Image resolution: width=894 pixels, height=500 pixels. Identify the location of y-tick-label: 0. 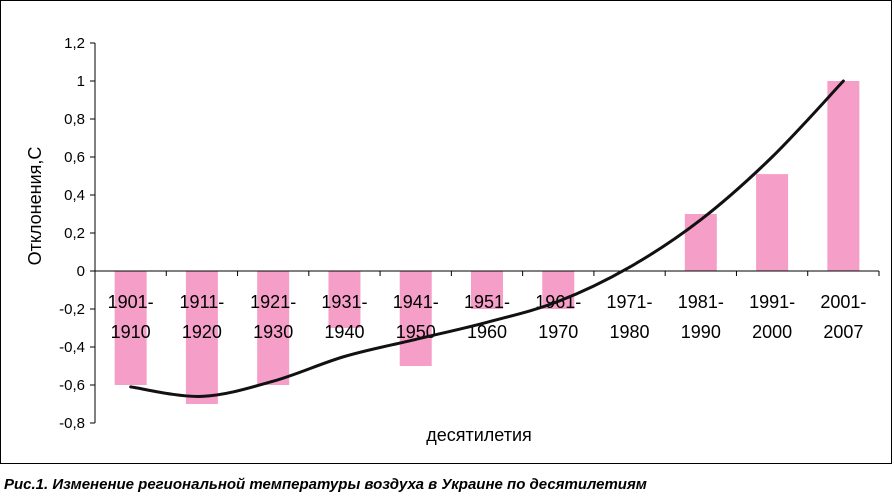
(81, 271).